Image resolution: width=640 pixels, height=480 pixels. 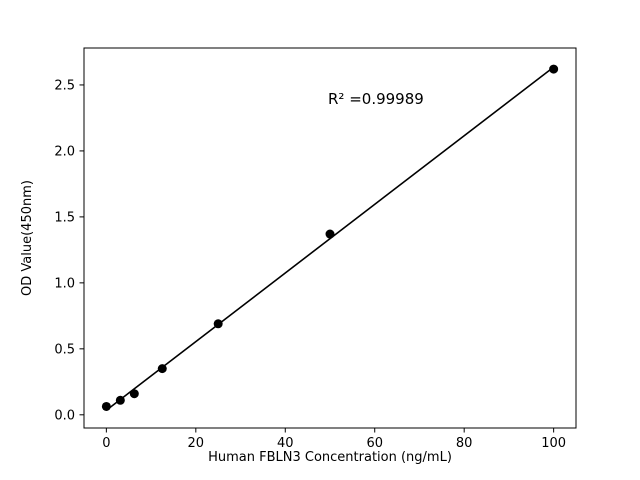 What do you see at coordinates (553, 443) in the screenshot?
I see `x-tick-label: 100` at bounding box center [553, 443].